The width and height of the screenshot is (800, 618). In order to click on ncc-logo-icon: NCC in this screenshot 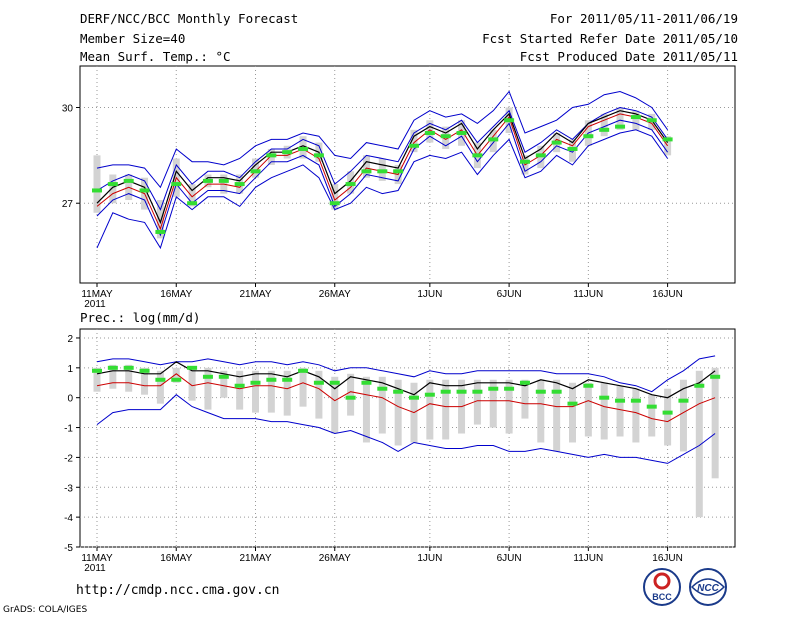, I will do `click(708, 587)`.